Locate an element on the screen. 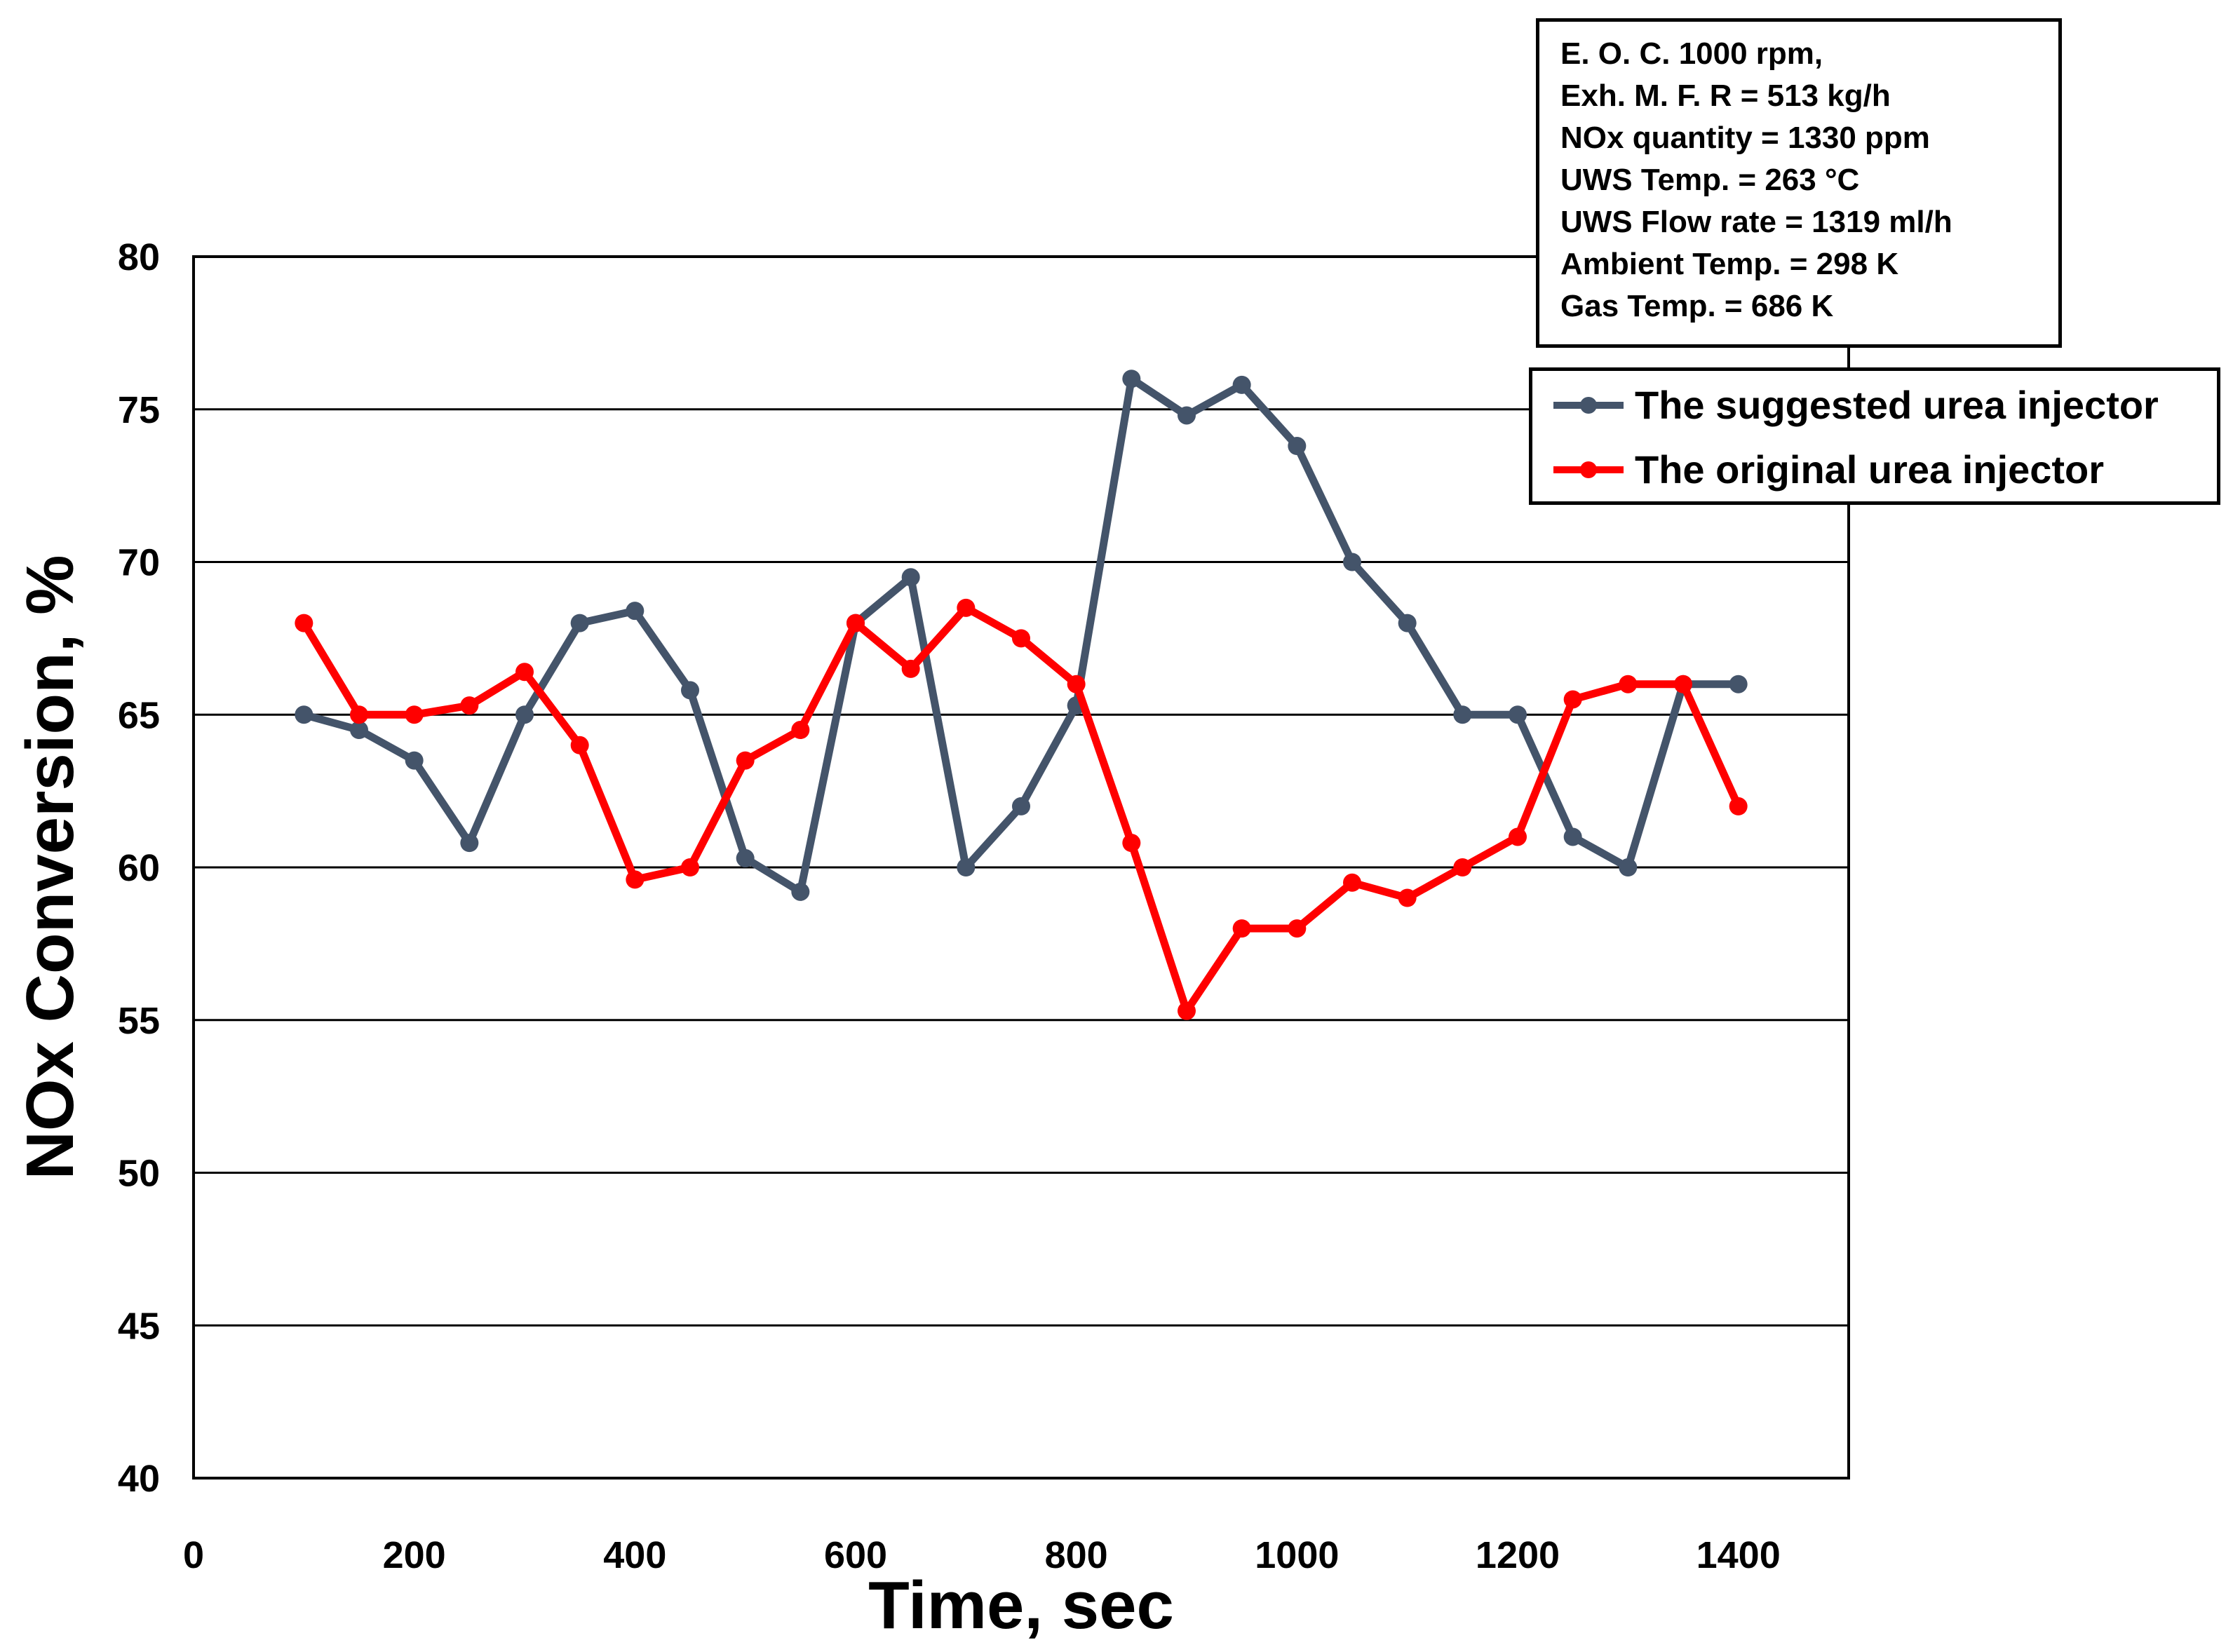 The height and width of the screenshot is (1652, 2233). condition-line: Gas Temp. = 686 K is located at coordinates (1697, 306).